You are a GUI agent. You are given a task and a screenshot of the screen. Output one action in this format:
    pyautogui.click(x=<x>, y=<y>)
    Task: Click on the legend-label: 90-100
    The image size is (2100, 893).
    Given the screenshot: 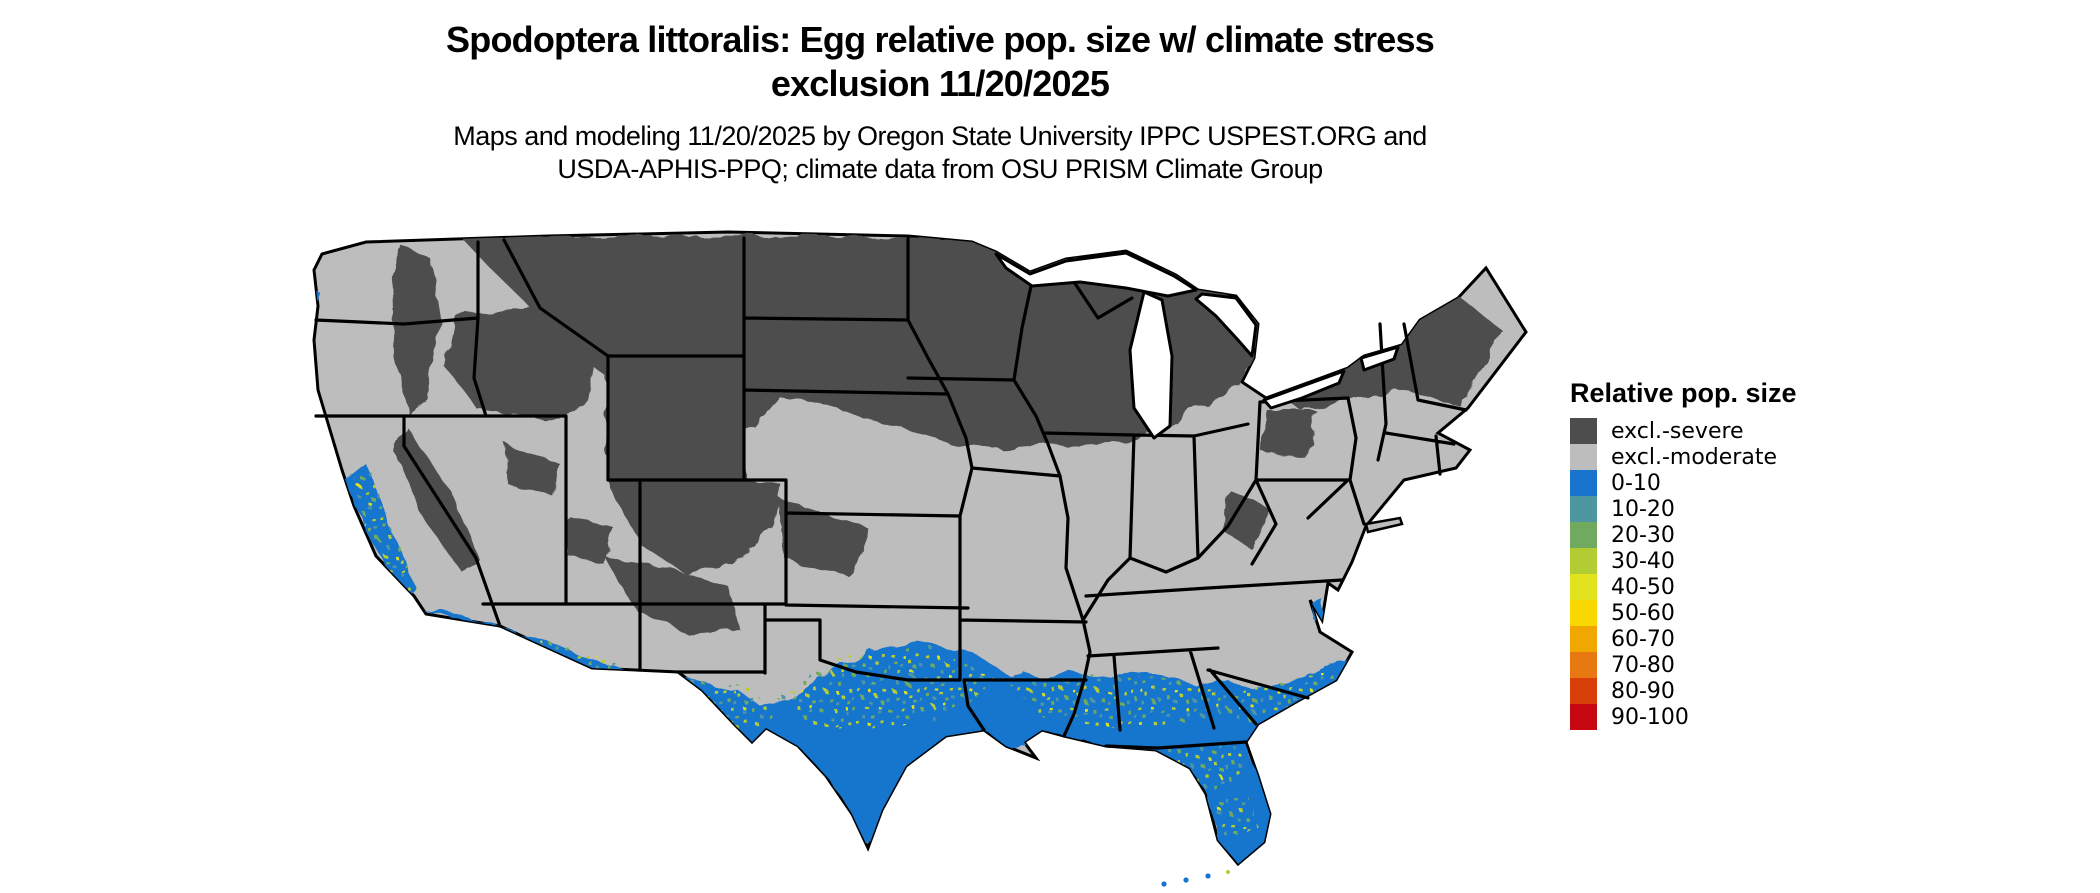 What is the action you would take?
    pyautogui.click(x=1650, y=717)
    